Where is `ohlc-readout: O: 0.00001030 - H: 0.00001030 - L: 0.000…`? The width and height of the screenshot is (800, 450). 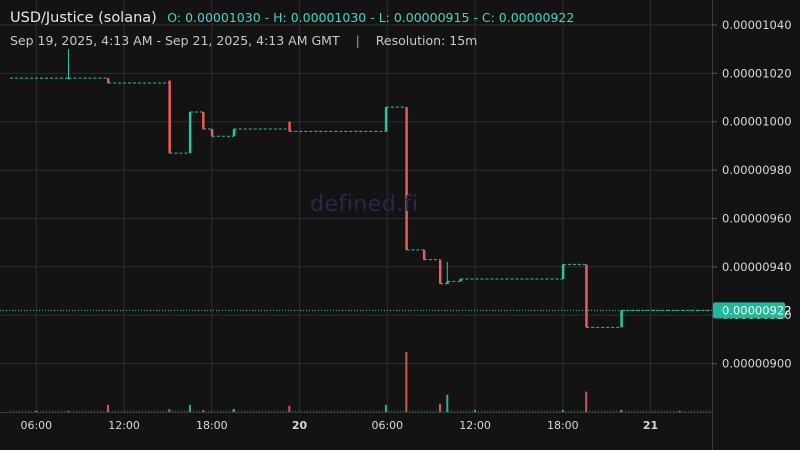 ohlc-readout: O: 0.00001030 - H: 0.00001030 - L: 0.000… is located at coordinates (371, 17).